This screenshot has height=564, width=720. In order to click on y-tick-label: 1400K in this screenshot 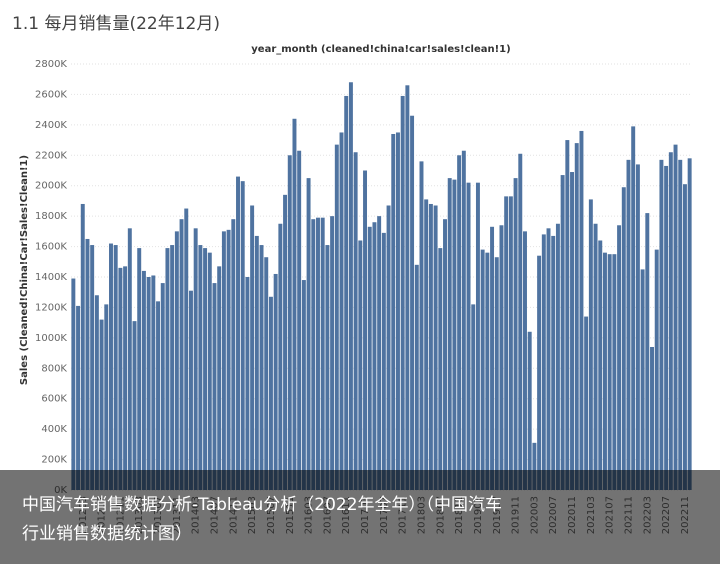, I will do `click(51, 277)`.